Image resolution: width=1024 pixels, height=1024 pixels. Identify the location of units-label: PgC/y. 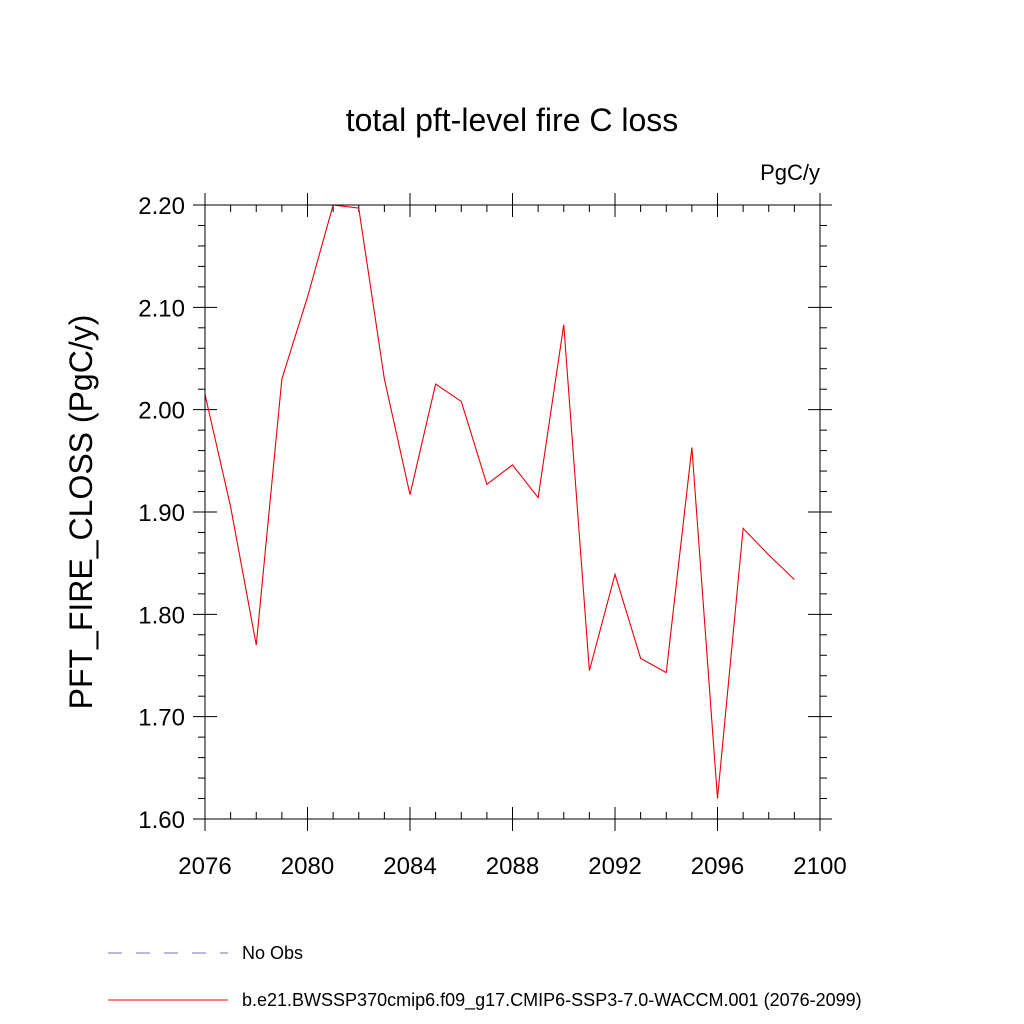
(790, 172).